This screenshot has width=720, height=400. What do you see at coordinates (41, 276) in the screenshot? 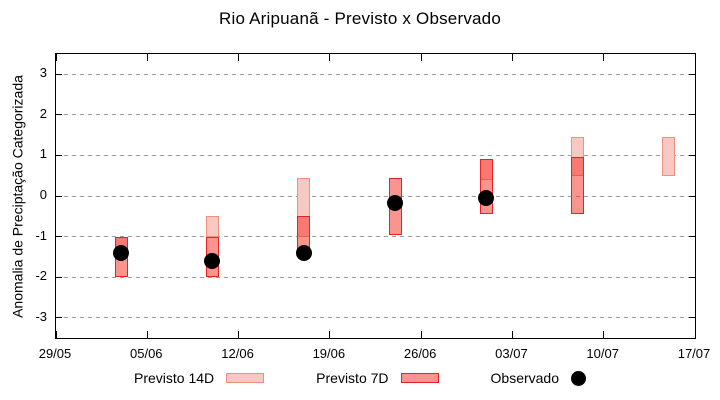
I see `y-tick-label: -2` at bounding box center [41, 276].